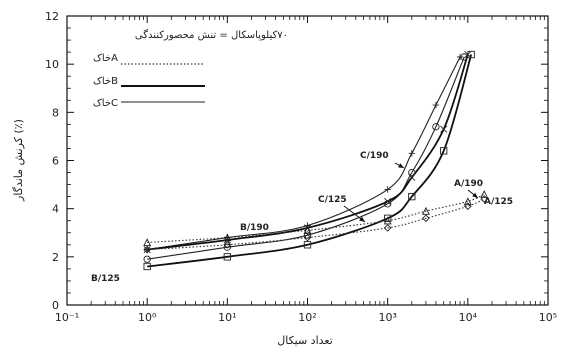 This screenshot has width=564, height=357. What do you see at coordinates (307, 317) in the screenshot?
I see `x-tick-label: 10²` at bounding box center [307, 317].